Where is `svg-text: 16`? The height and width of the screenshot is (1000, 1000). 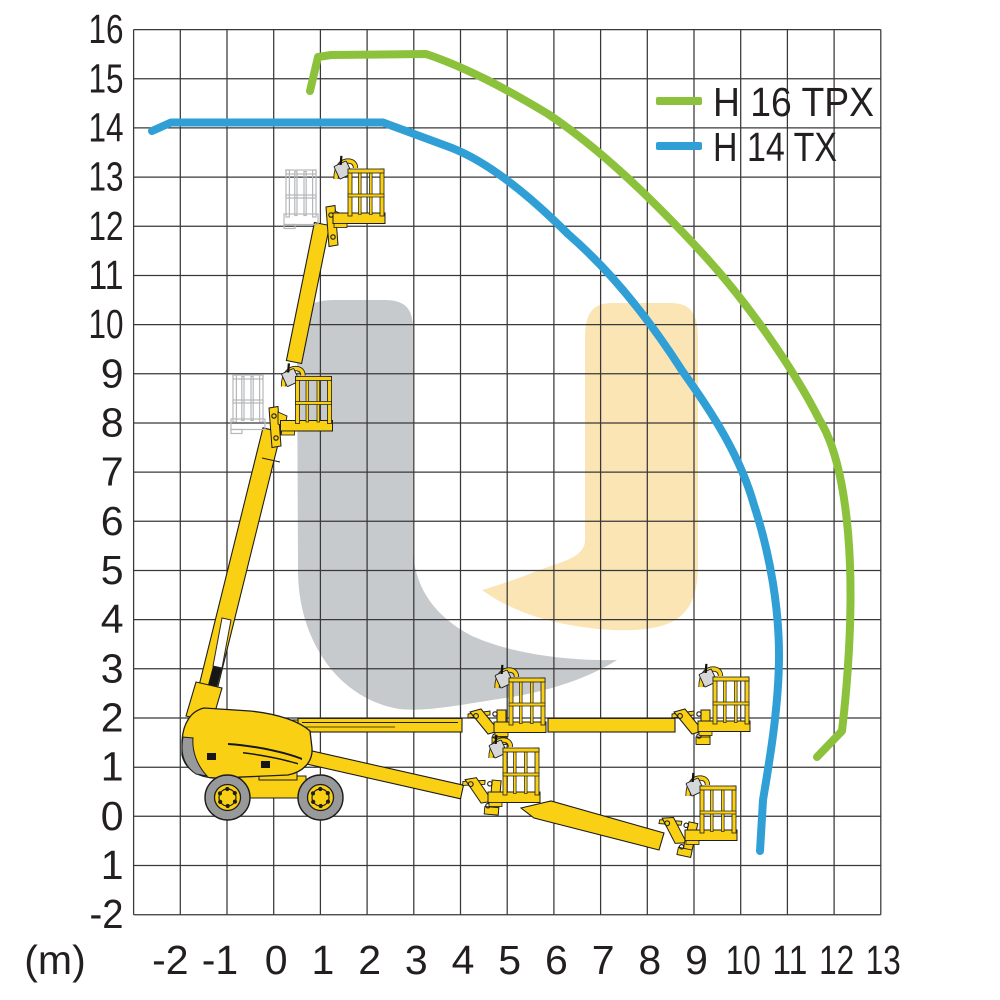
svg-text: 16 is located at coordinates (106, 29).